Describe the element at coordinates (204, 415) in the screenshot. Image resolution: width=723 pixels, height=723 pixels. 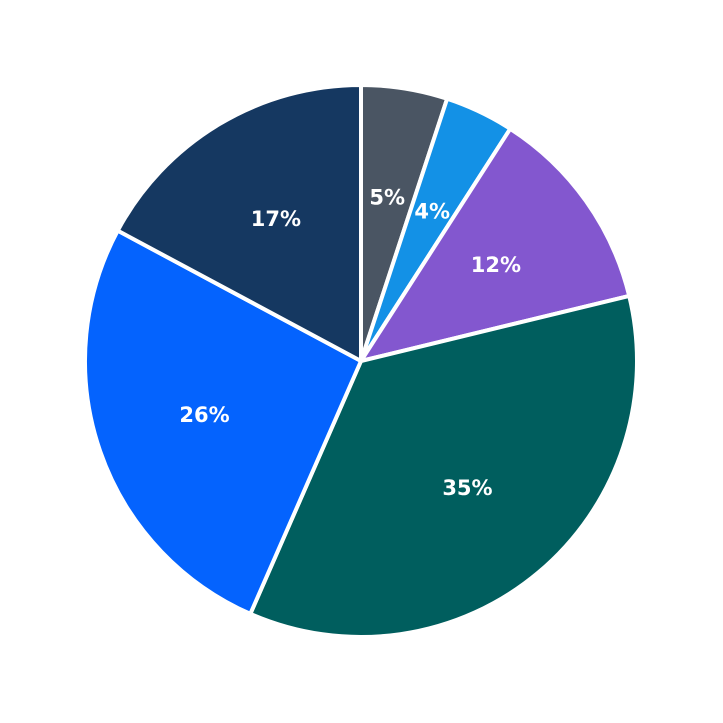
I see `pie-slice-label-4: 26%` at that location.